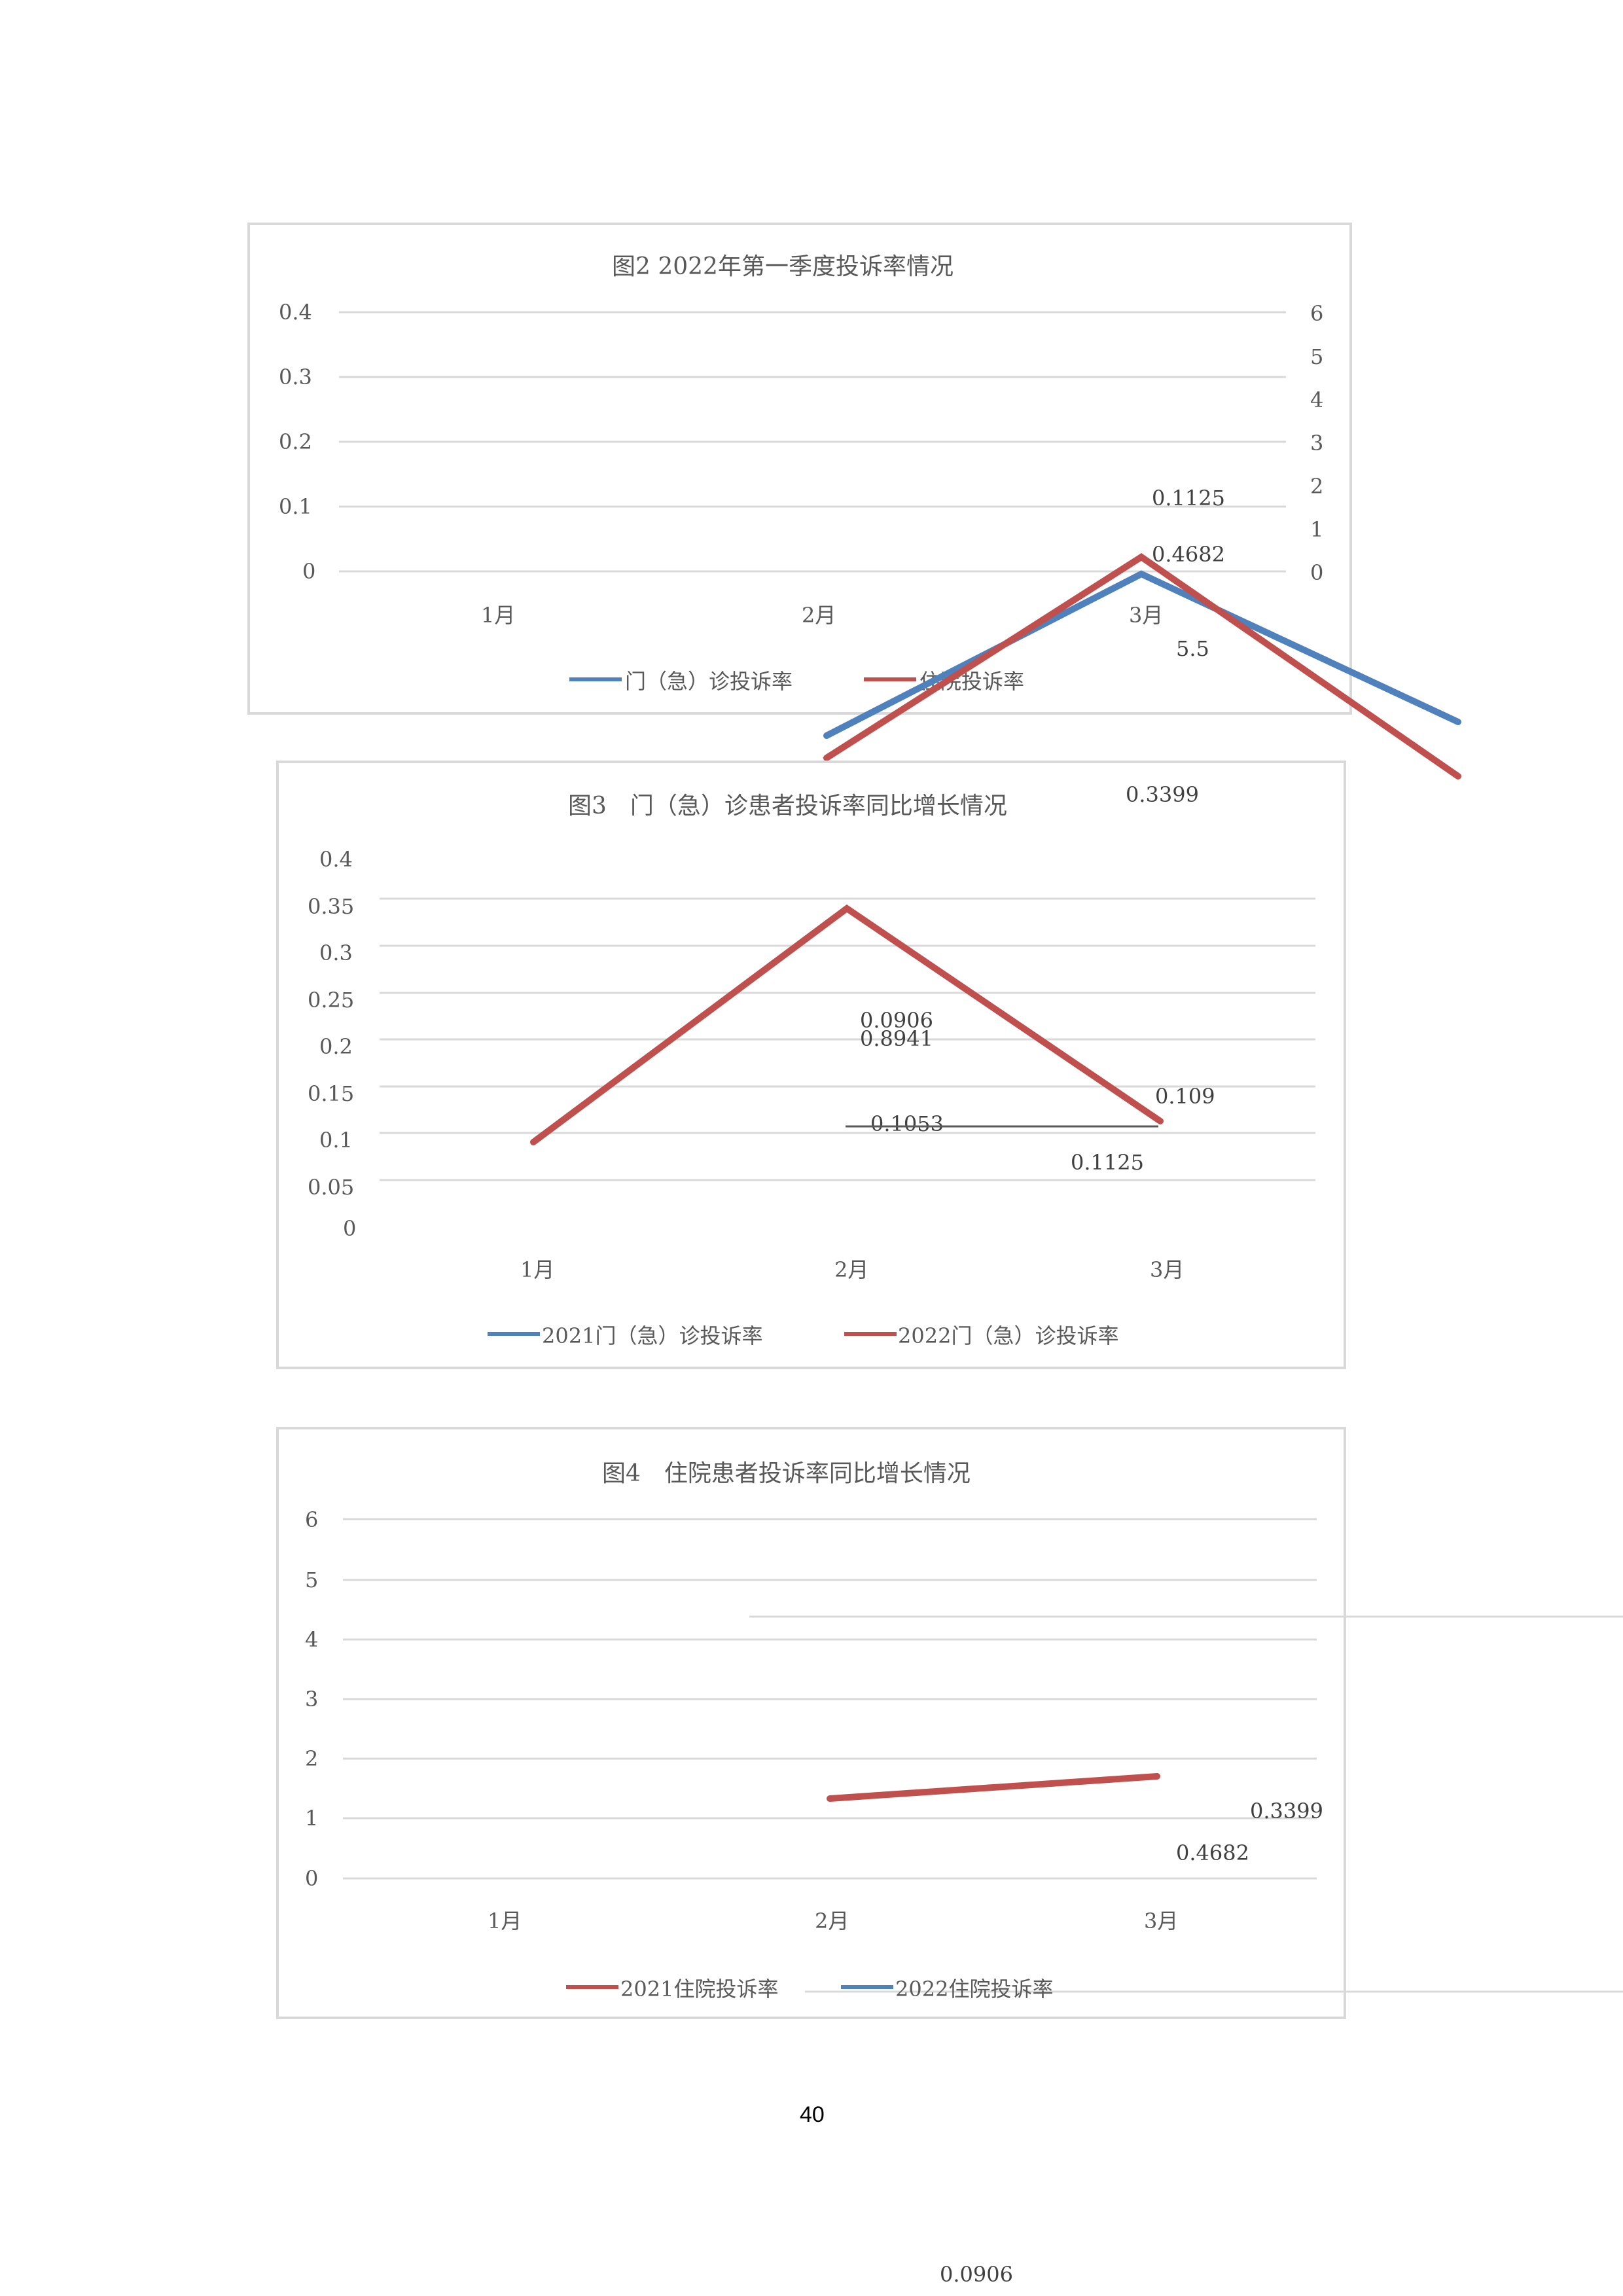 The height and width of the screenshot is (2296, 1623). Describe the element at coordinates (331, 1093) in the screenshot. I see `chart3-y-tick: 0.15` at that location.